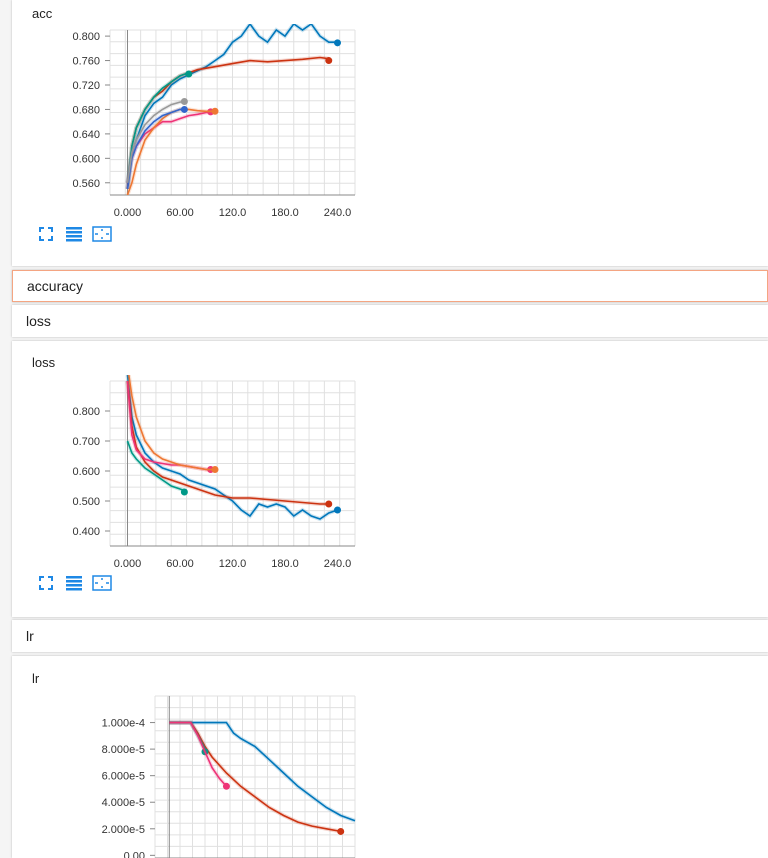  What do you see at coordinates (86, 86) in the screenshot?
I see `y-tick-label: 0.720` at bounding box center [86, 86].